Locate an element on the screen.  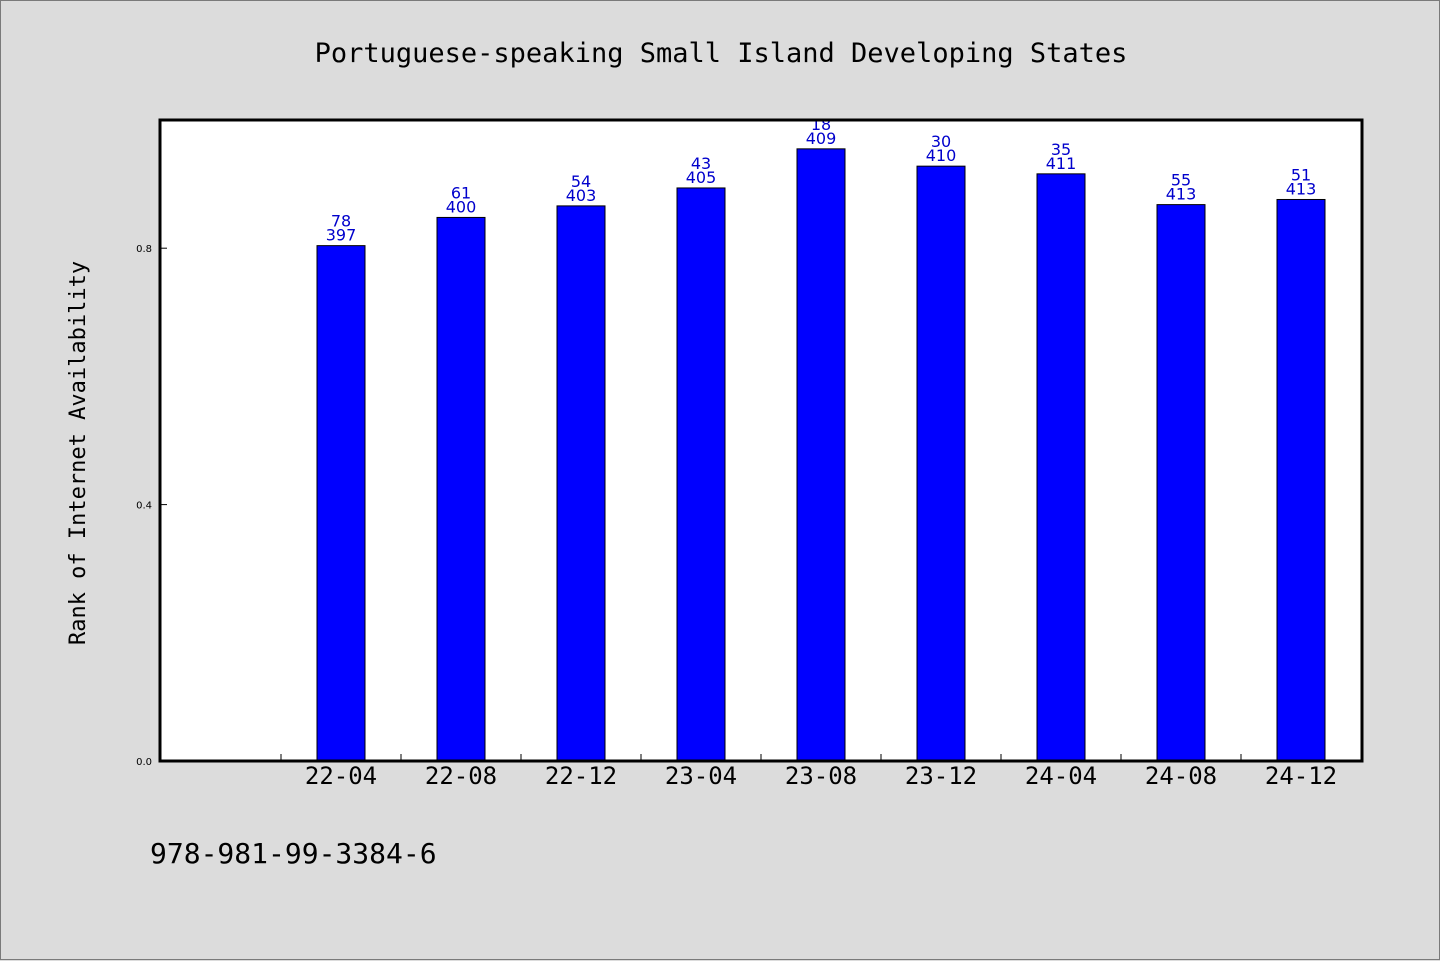
data-label-rank-total: 409 is located at coordinates (821, 138).